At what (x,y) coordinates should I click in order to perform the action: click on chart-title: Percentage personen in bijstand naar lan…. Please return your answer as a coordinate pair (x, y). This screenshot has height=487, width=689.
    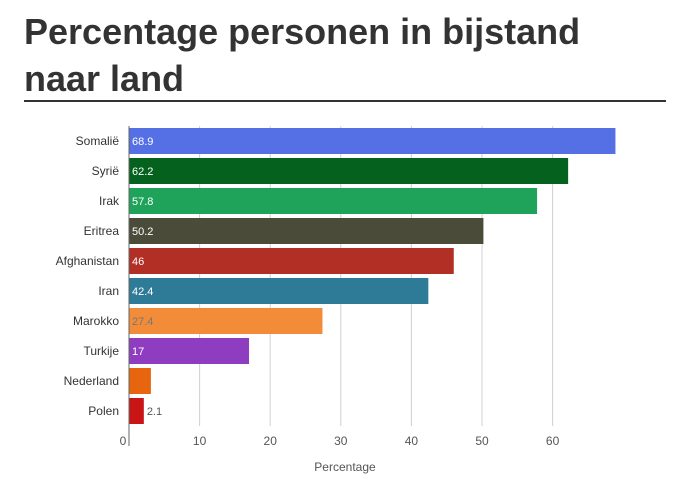
    Looking at the image, I should click on (302, 55).